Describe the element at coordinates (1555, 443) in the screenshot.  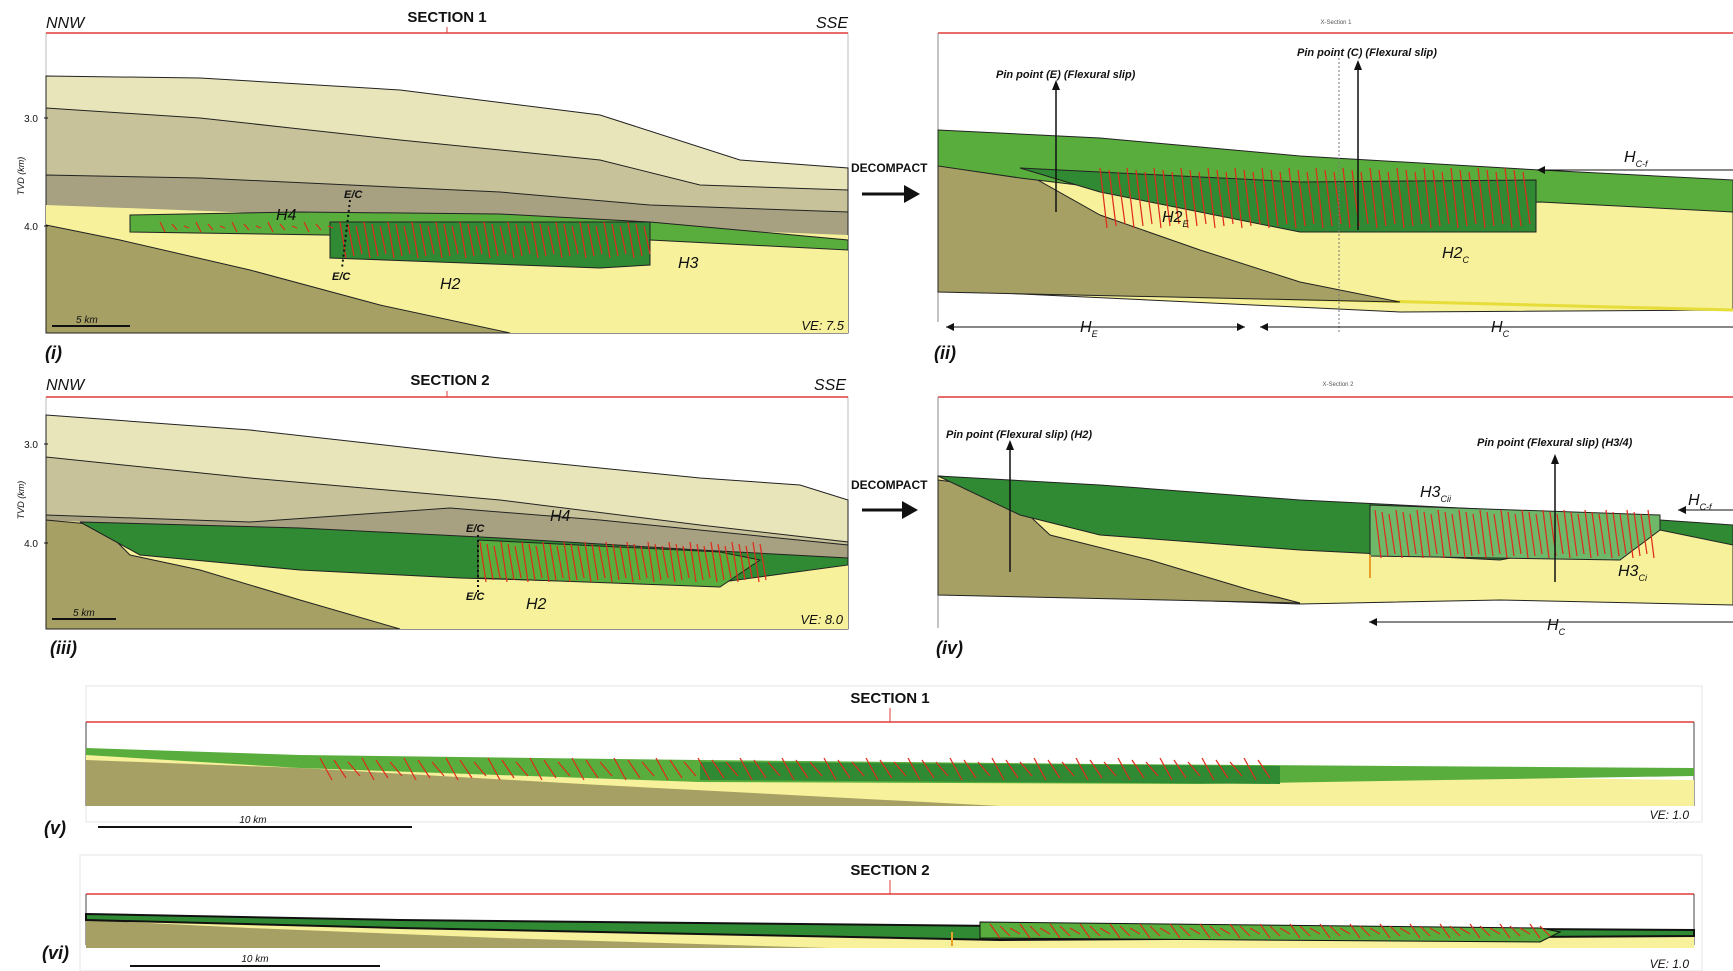
I see `pin-point-h34: Pin point (Flexural slip) (H3/4)` at that location.